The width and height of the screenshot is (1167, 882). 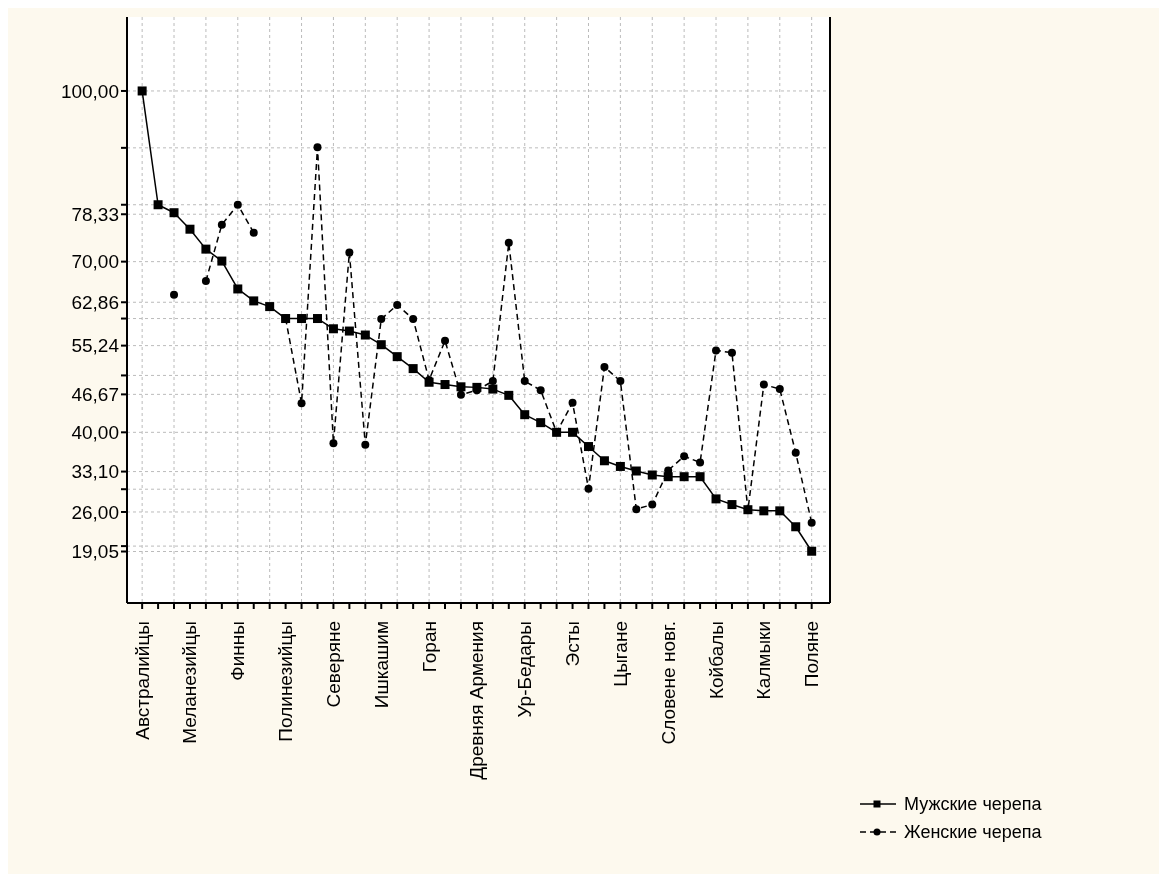 What do you see at coordinates (429, 647) in the screenshot?
I see `x-tick-label: Горан` at bounding box center [429, 647].